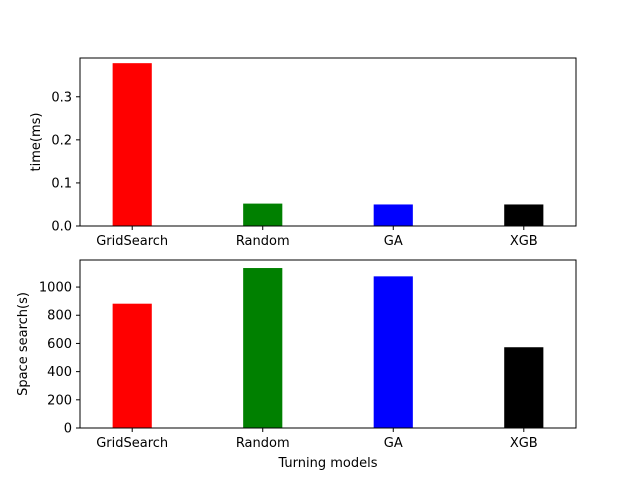 Image resolution: width=640 pixels, height=480 pixels. I want to click on time-x-ticks: GridSearch Random GA XGB, so click(317, 237).